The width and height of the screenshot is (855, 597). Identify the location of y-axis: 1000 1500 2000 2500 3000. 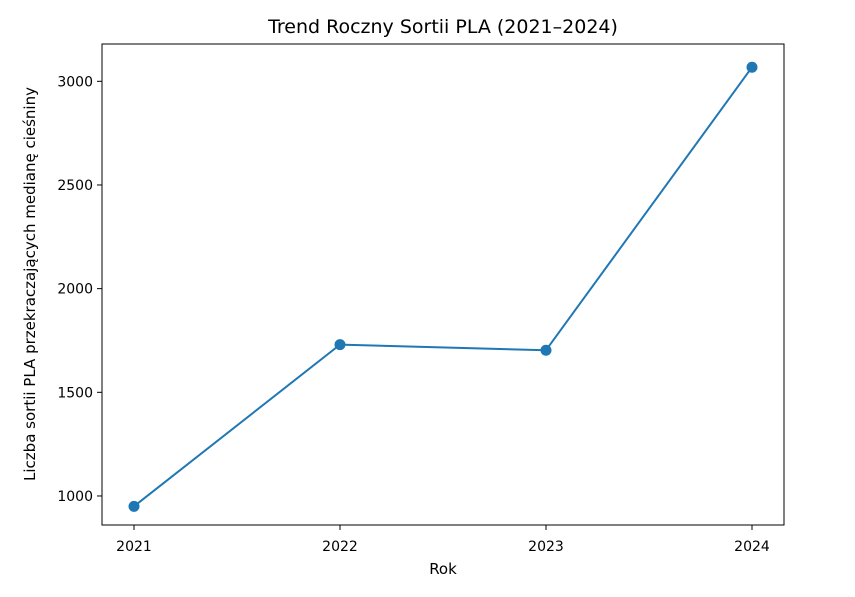
(79, 289).